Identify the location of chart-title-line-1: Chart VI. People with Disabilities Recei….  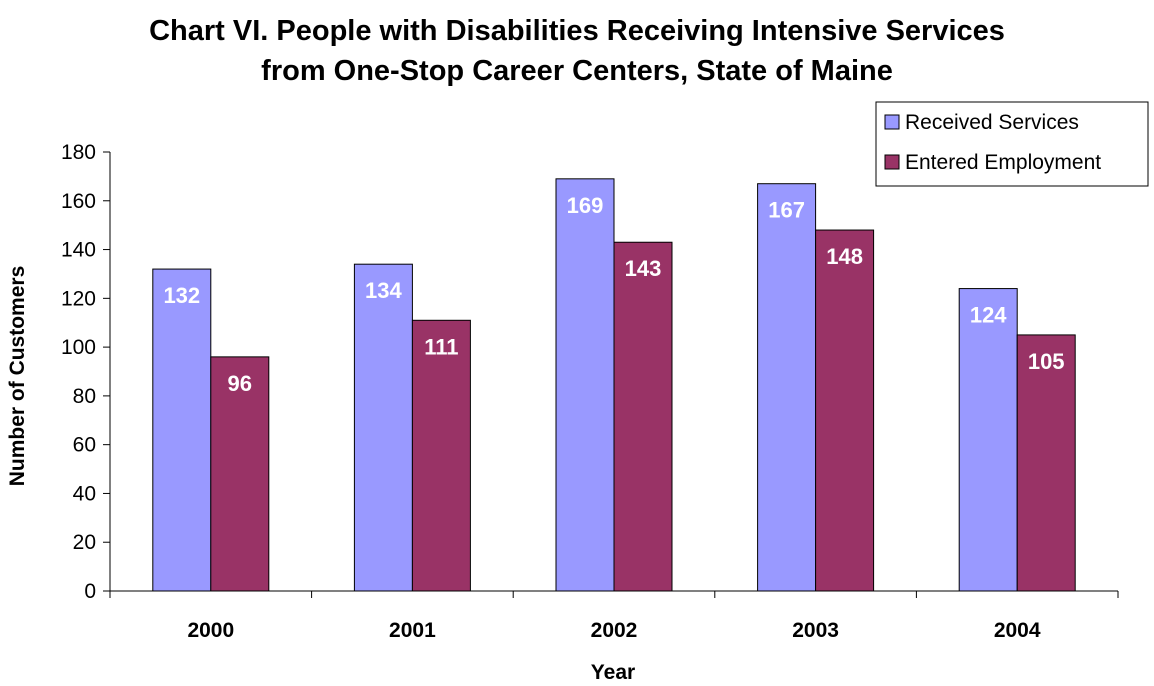
(577, 31).